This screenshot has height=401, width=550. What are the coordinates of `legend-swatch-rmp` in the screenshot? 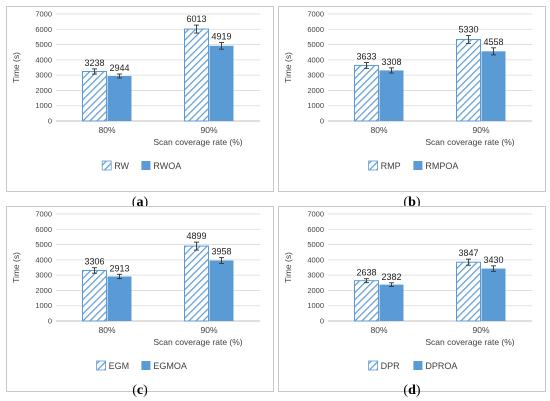 It's located at (373, 165).